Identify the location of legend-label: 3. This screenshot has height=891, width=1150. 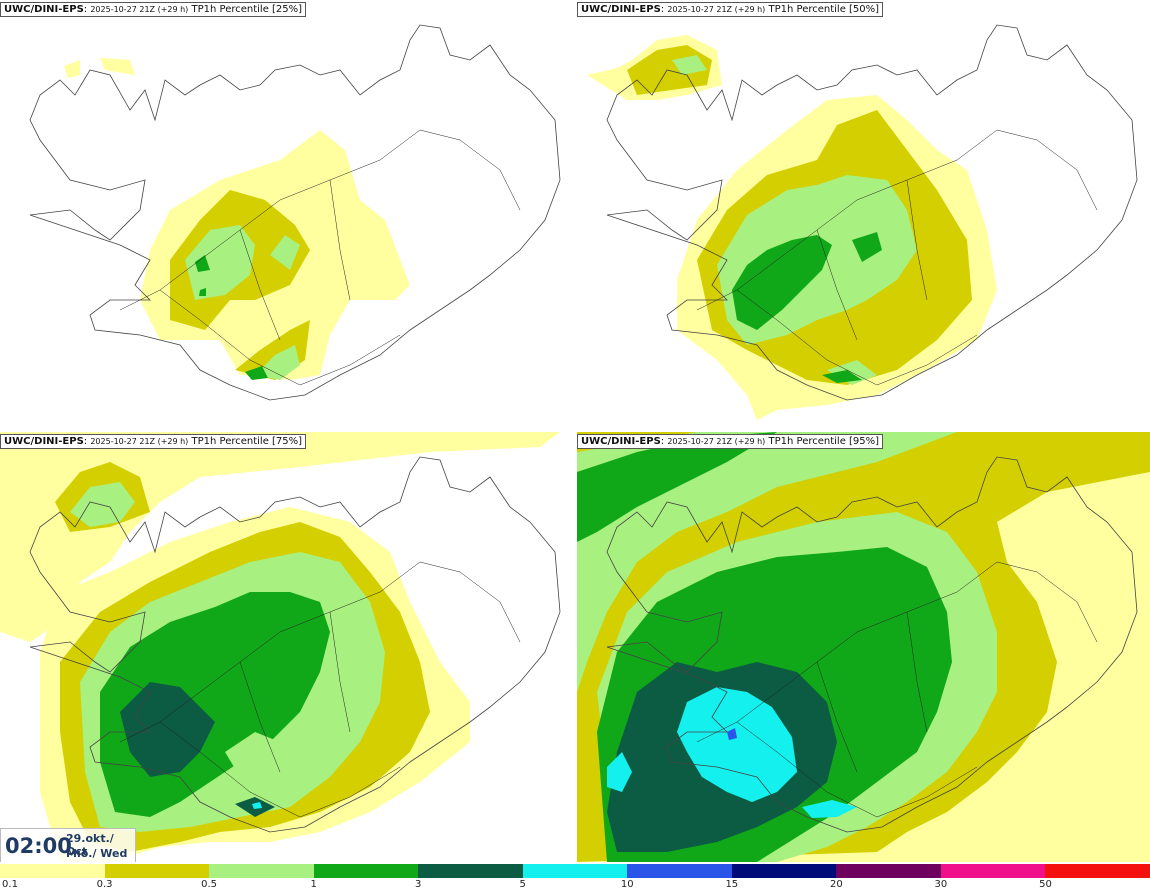
(418, 884).